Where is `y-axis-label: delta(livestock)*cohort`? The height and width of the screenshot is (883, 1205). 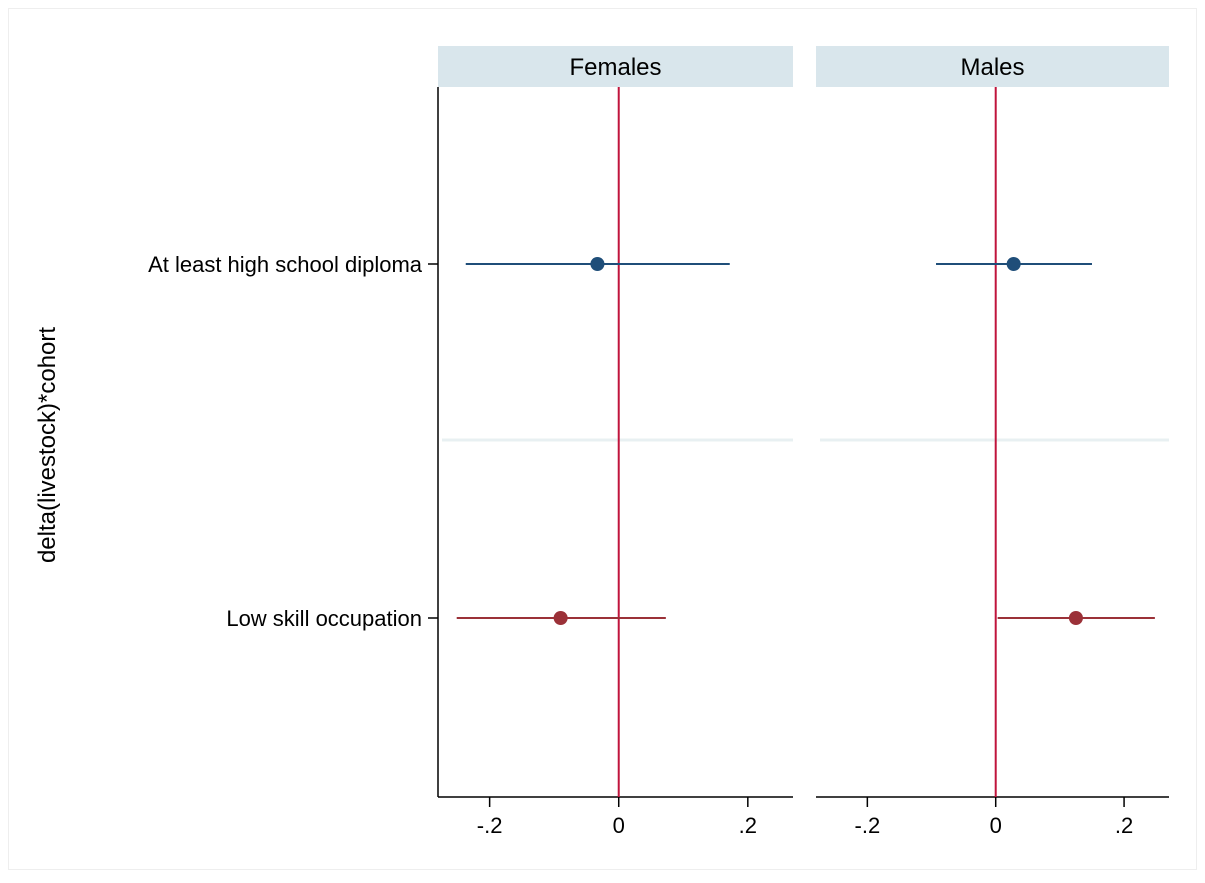
y-axis-label: delta(livestock)*cohort is located at coordinates (47, 445).